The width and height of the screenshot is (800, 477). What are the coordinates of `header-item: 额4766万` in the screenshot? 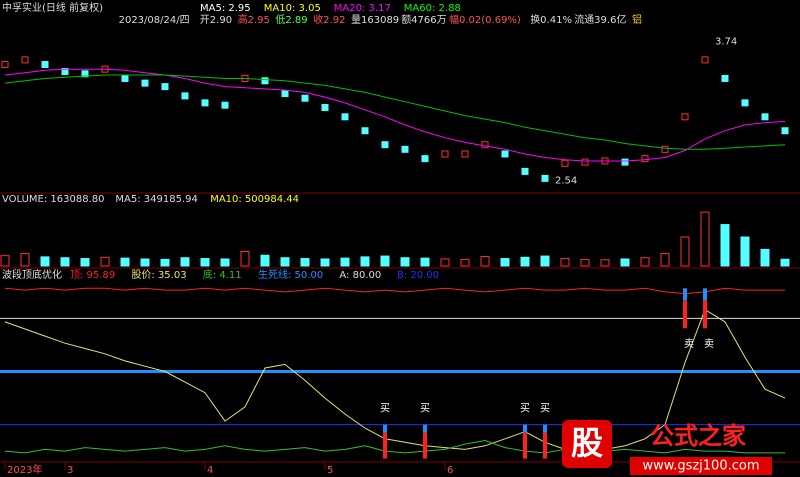 It's located at (423, 19).